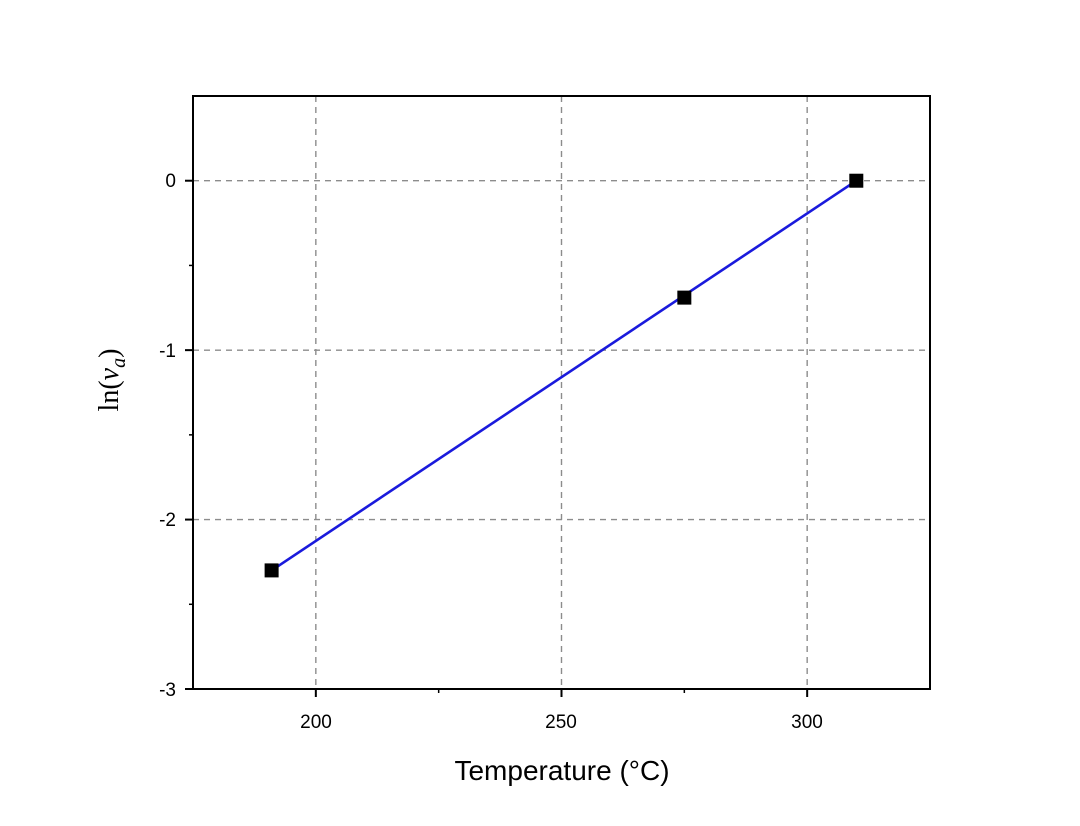  Describe the element at coordinates (109, 373) in the screenshot. I see `y-axis-title-var: v` at that location.